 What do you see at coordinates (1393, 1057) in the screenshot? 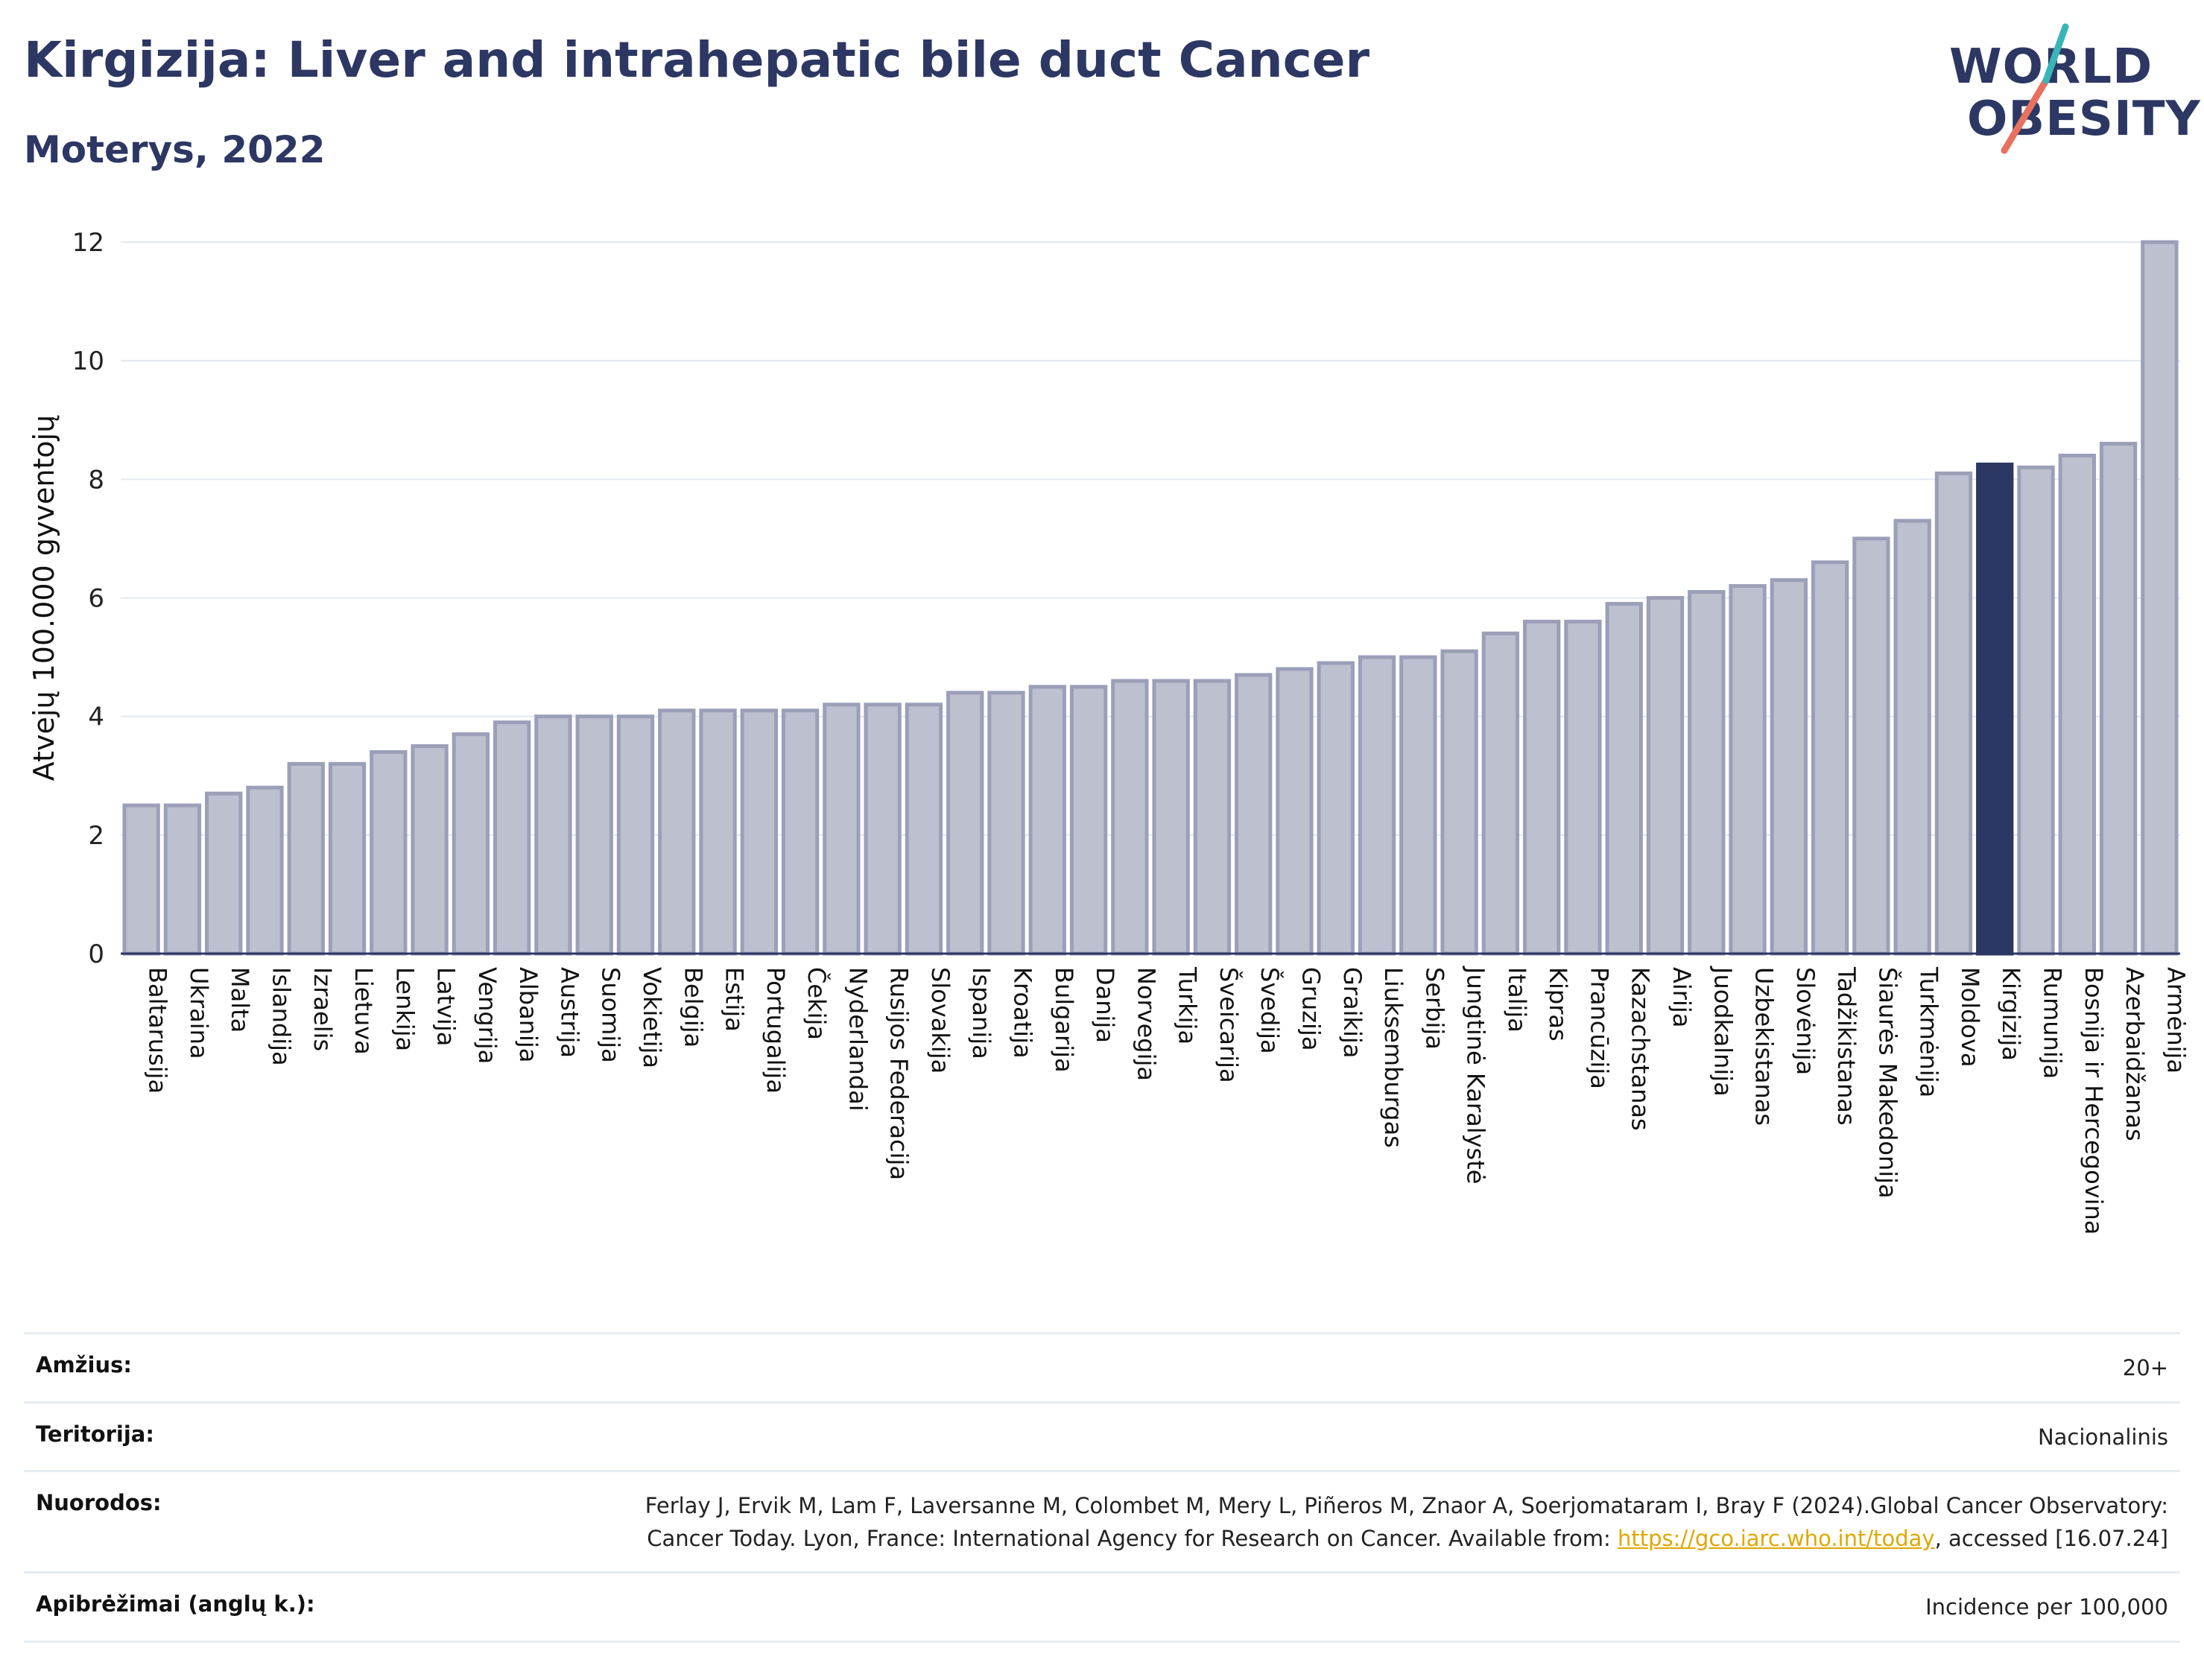
I see `x-tick-label: Liuksemburgas` at bounding box center [1393, 1057].